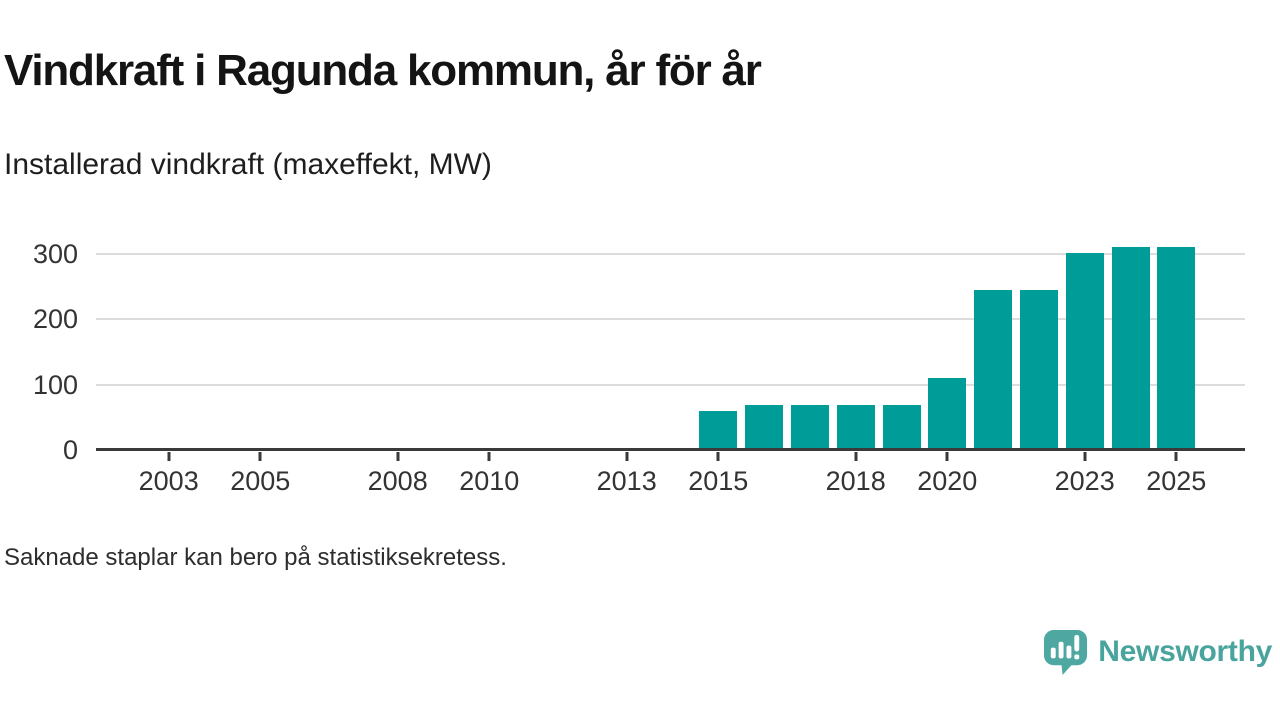  Describe the element at coordinates (1084, 351) in the screenshot. I see `bar-2023` at that location.